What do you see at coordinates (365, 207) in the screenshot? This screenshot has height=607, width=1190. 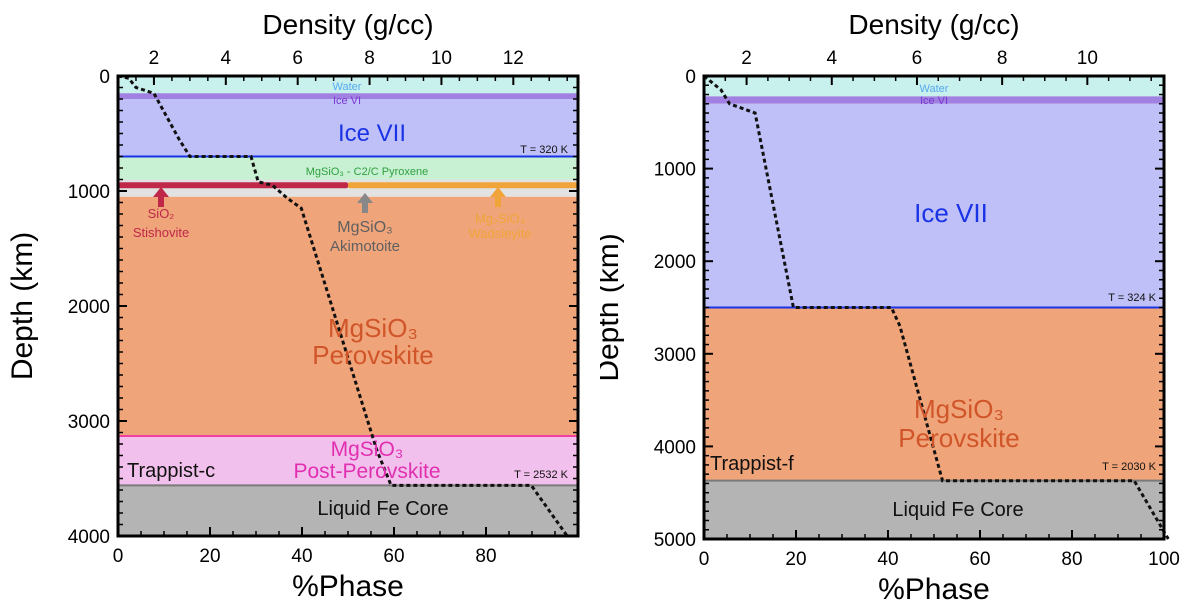 I see `akimotoite-arrow-shaft` at bounding box center [365, 207].